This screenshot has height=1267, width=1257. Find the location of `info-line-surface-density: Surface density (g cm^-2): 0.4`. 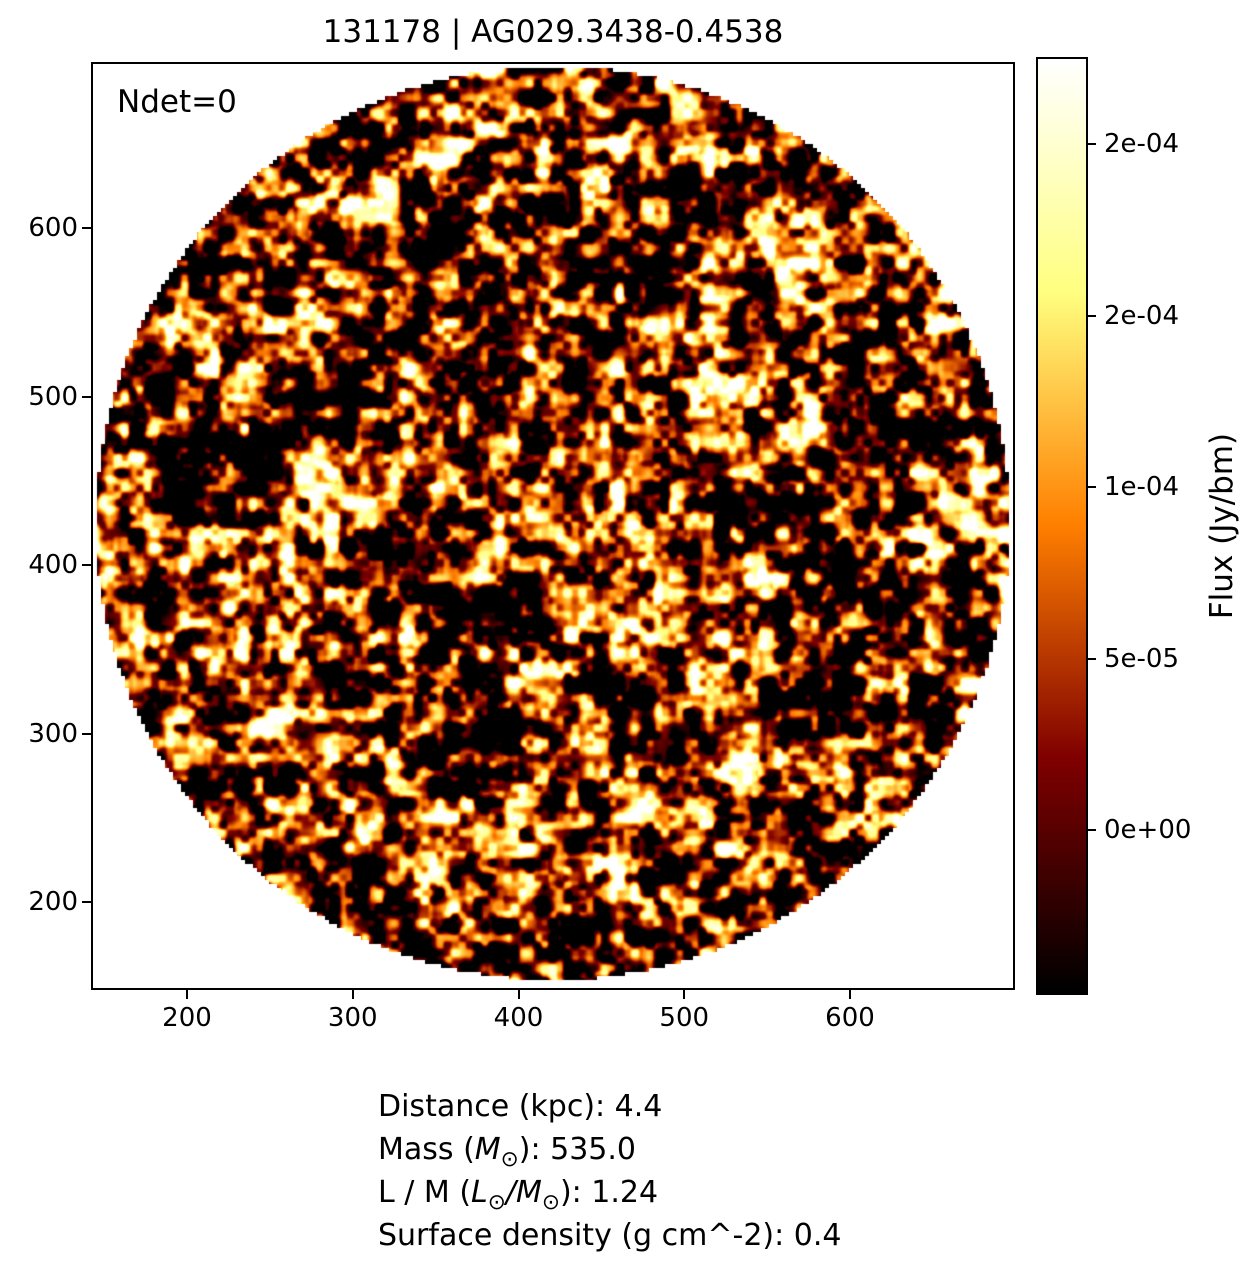

info-line-surface-density: Surface density (g cm^-2): 0.4 is located at coordinates (610, 1235).